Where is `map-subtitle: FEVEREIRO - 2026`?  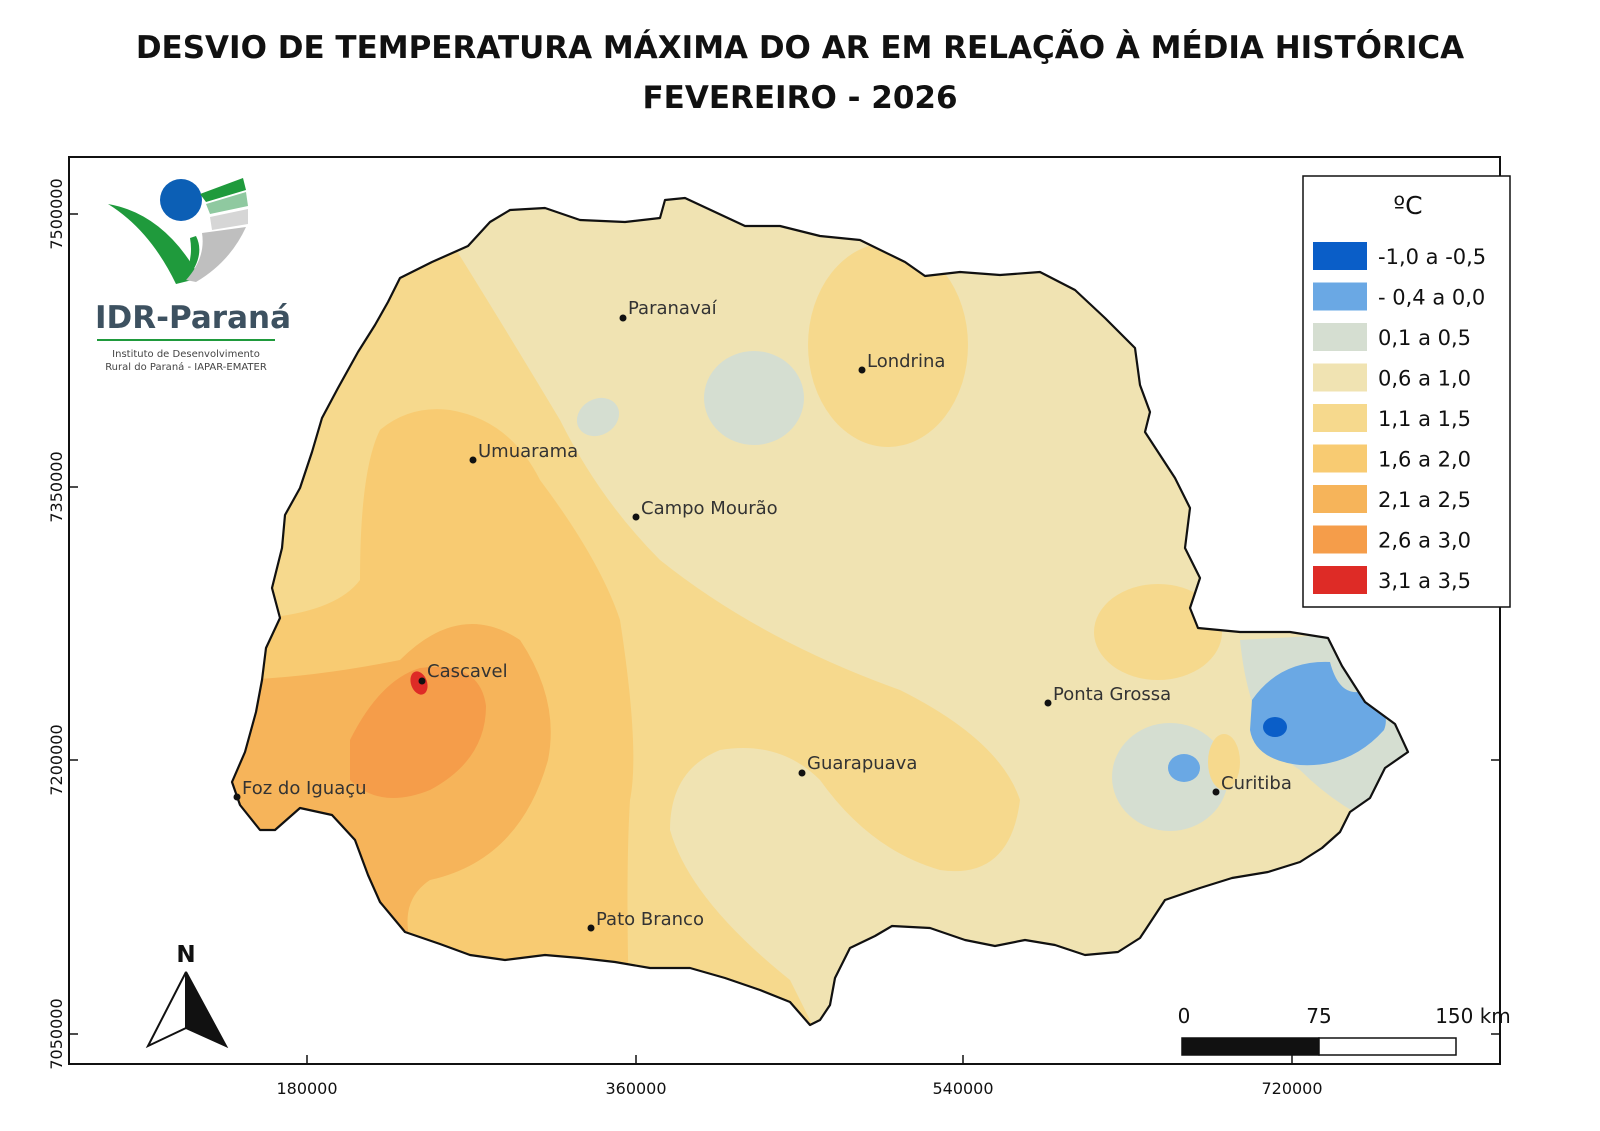 map-subtitle: FEVEREIRO - 2026 is located at coordinates (800, 98).